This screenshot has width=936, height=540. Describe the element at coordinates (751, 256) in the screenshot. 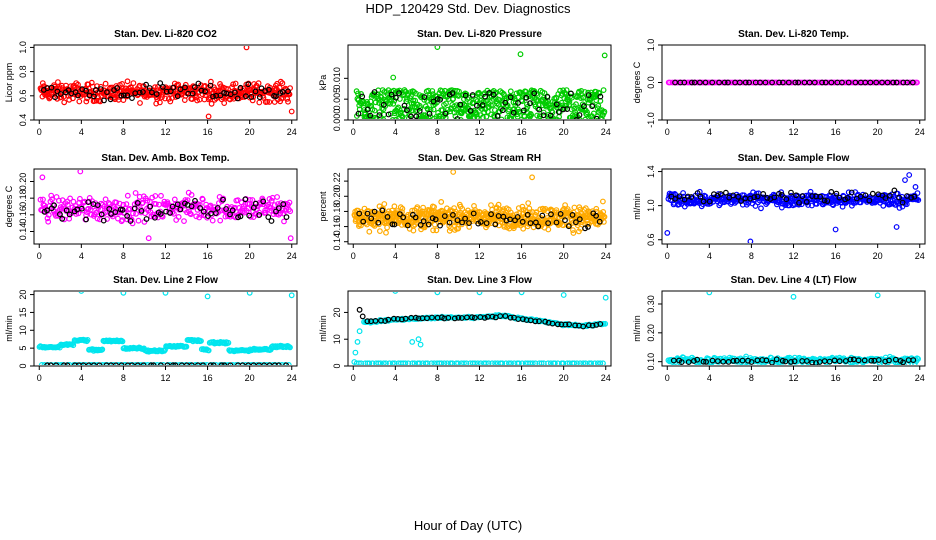

I see `x-tick-label: 8` at that location.